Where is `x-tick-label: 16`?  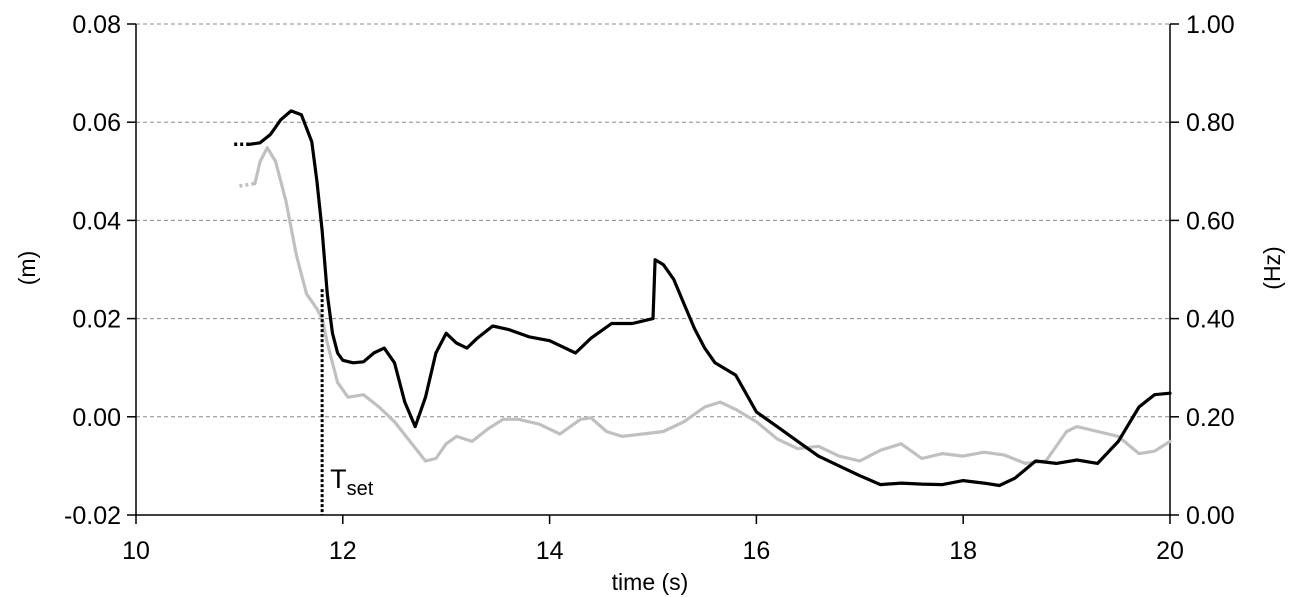
x-tick-label: 16 is located at coordinates (756, 551).